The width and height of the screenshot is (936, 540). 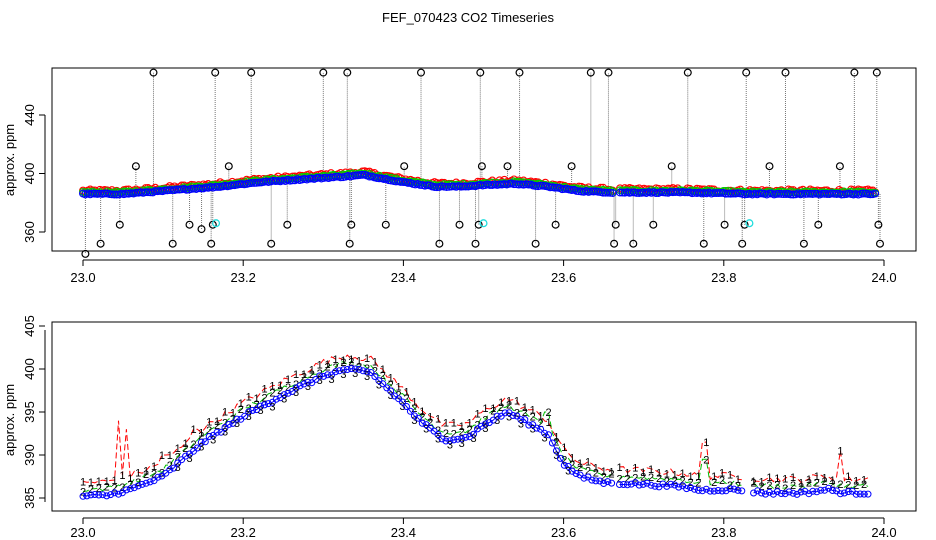 What do you see at coordinates (403, 277) in the screenshot?
I see `top-x-tick-label: 23.4` at bounding box center [403, 277].